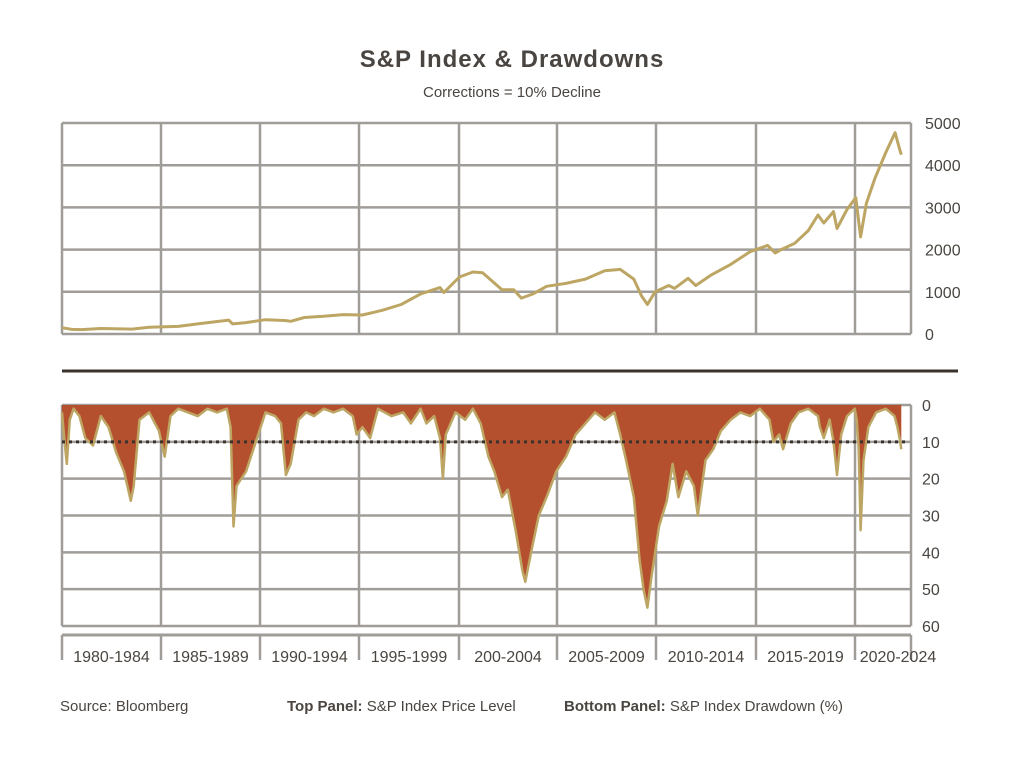  Describe the element at coordinates (409, 657) in the screenshot. I see `x-tick-label: 1995-1999` at that location.